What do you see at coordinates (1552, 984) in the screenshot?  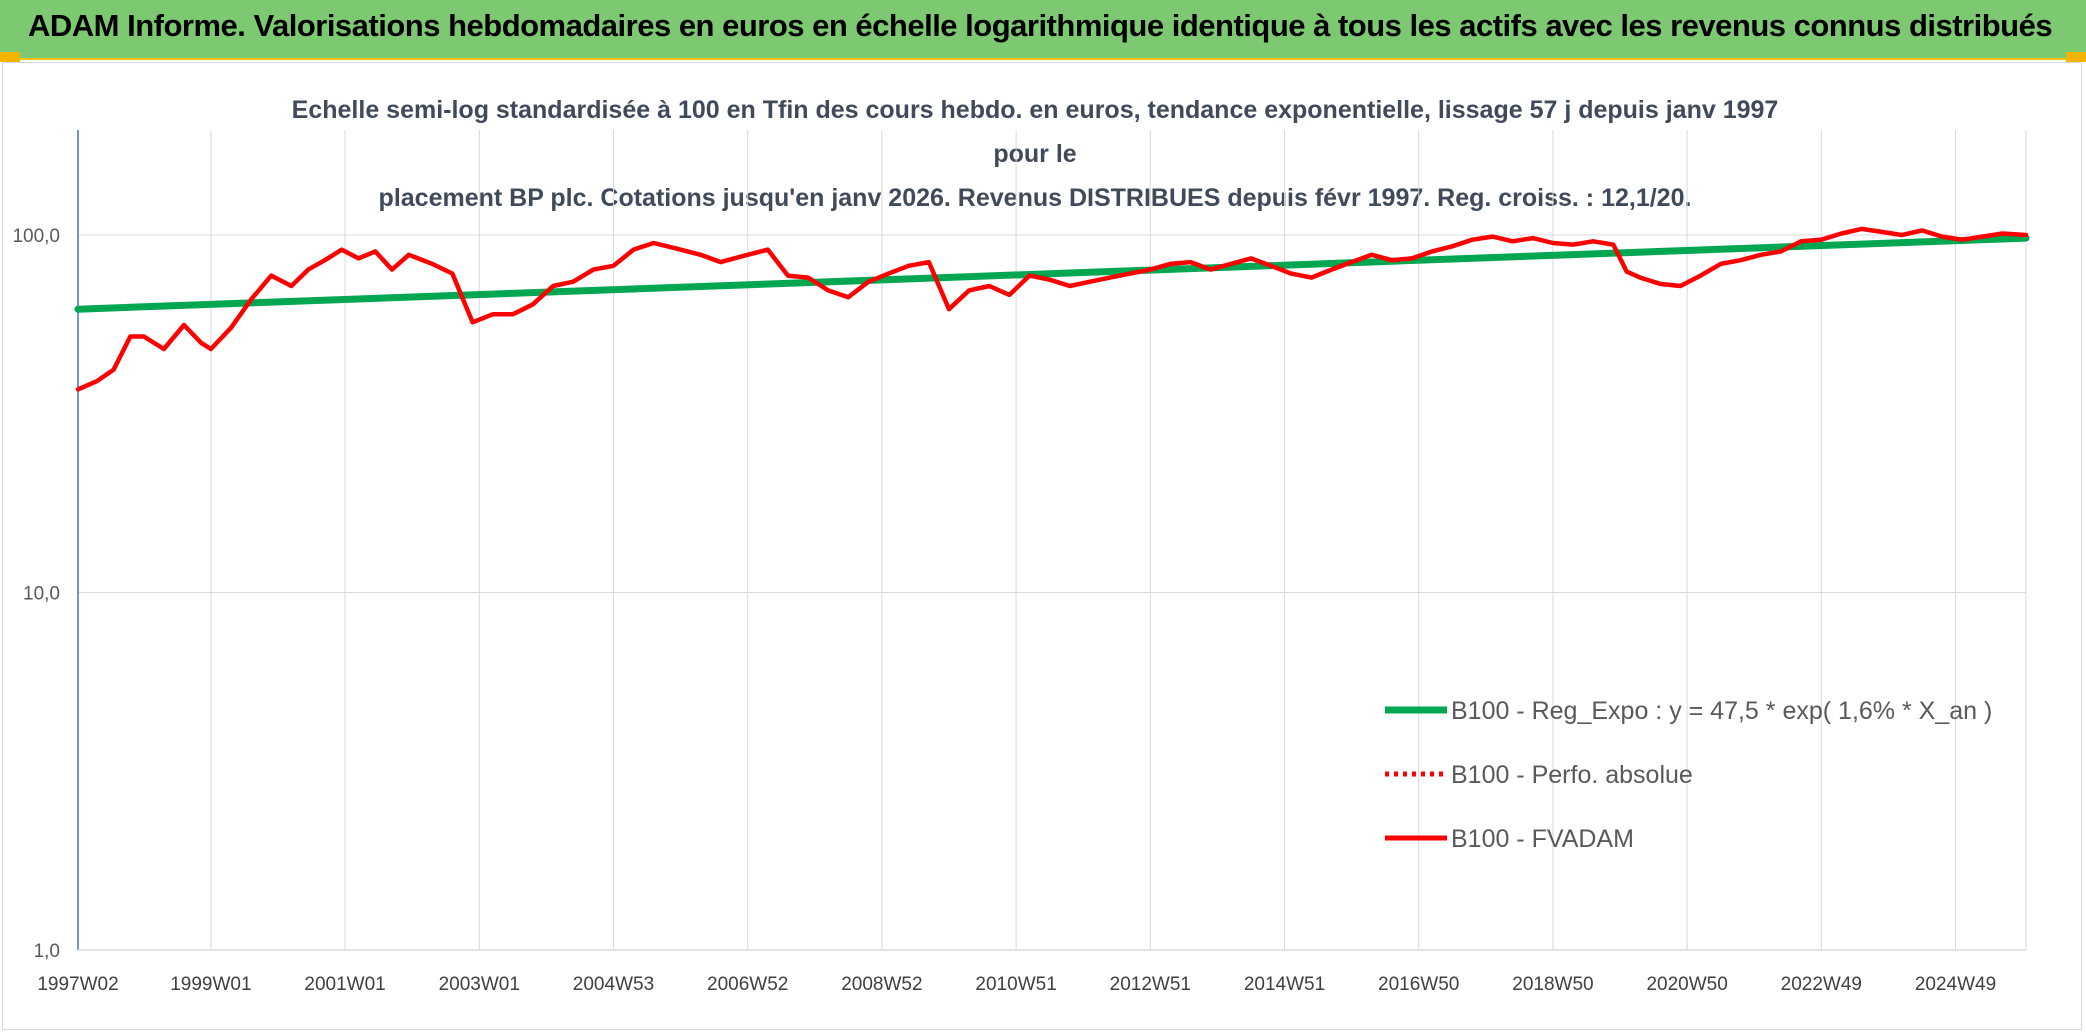 I see `x-tick-label: 2018W50` at bounding box center [1552, 984].